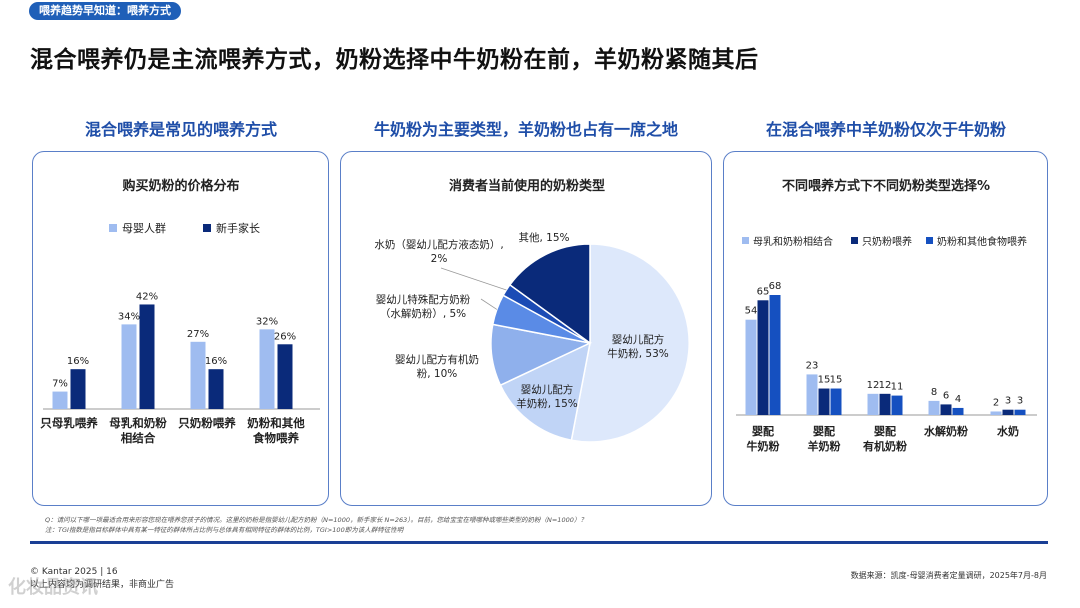 The width and height of the screenshot is (1080, 608). I want to click on x-tick-label: 只奶粉喂养, so click(207, 423).